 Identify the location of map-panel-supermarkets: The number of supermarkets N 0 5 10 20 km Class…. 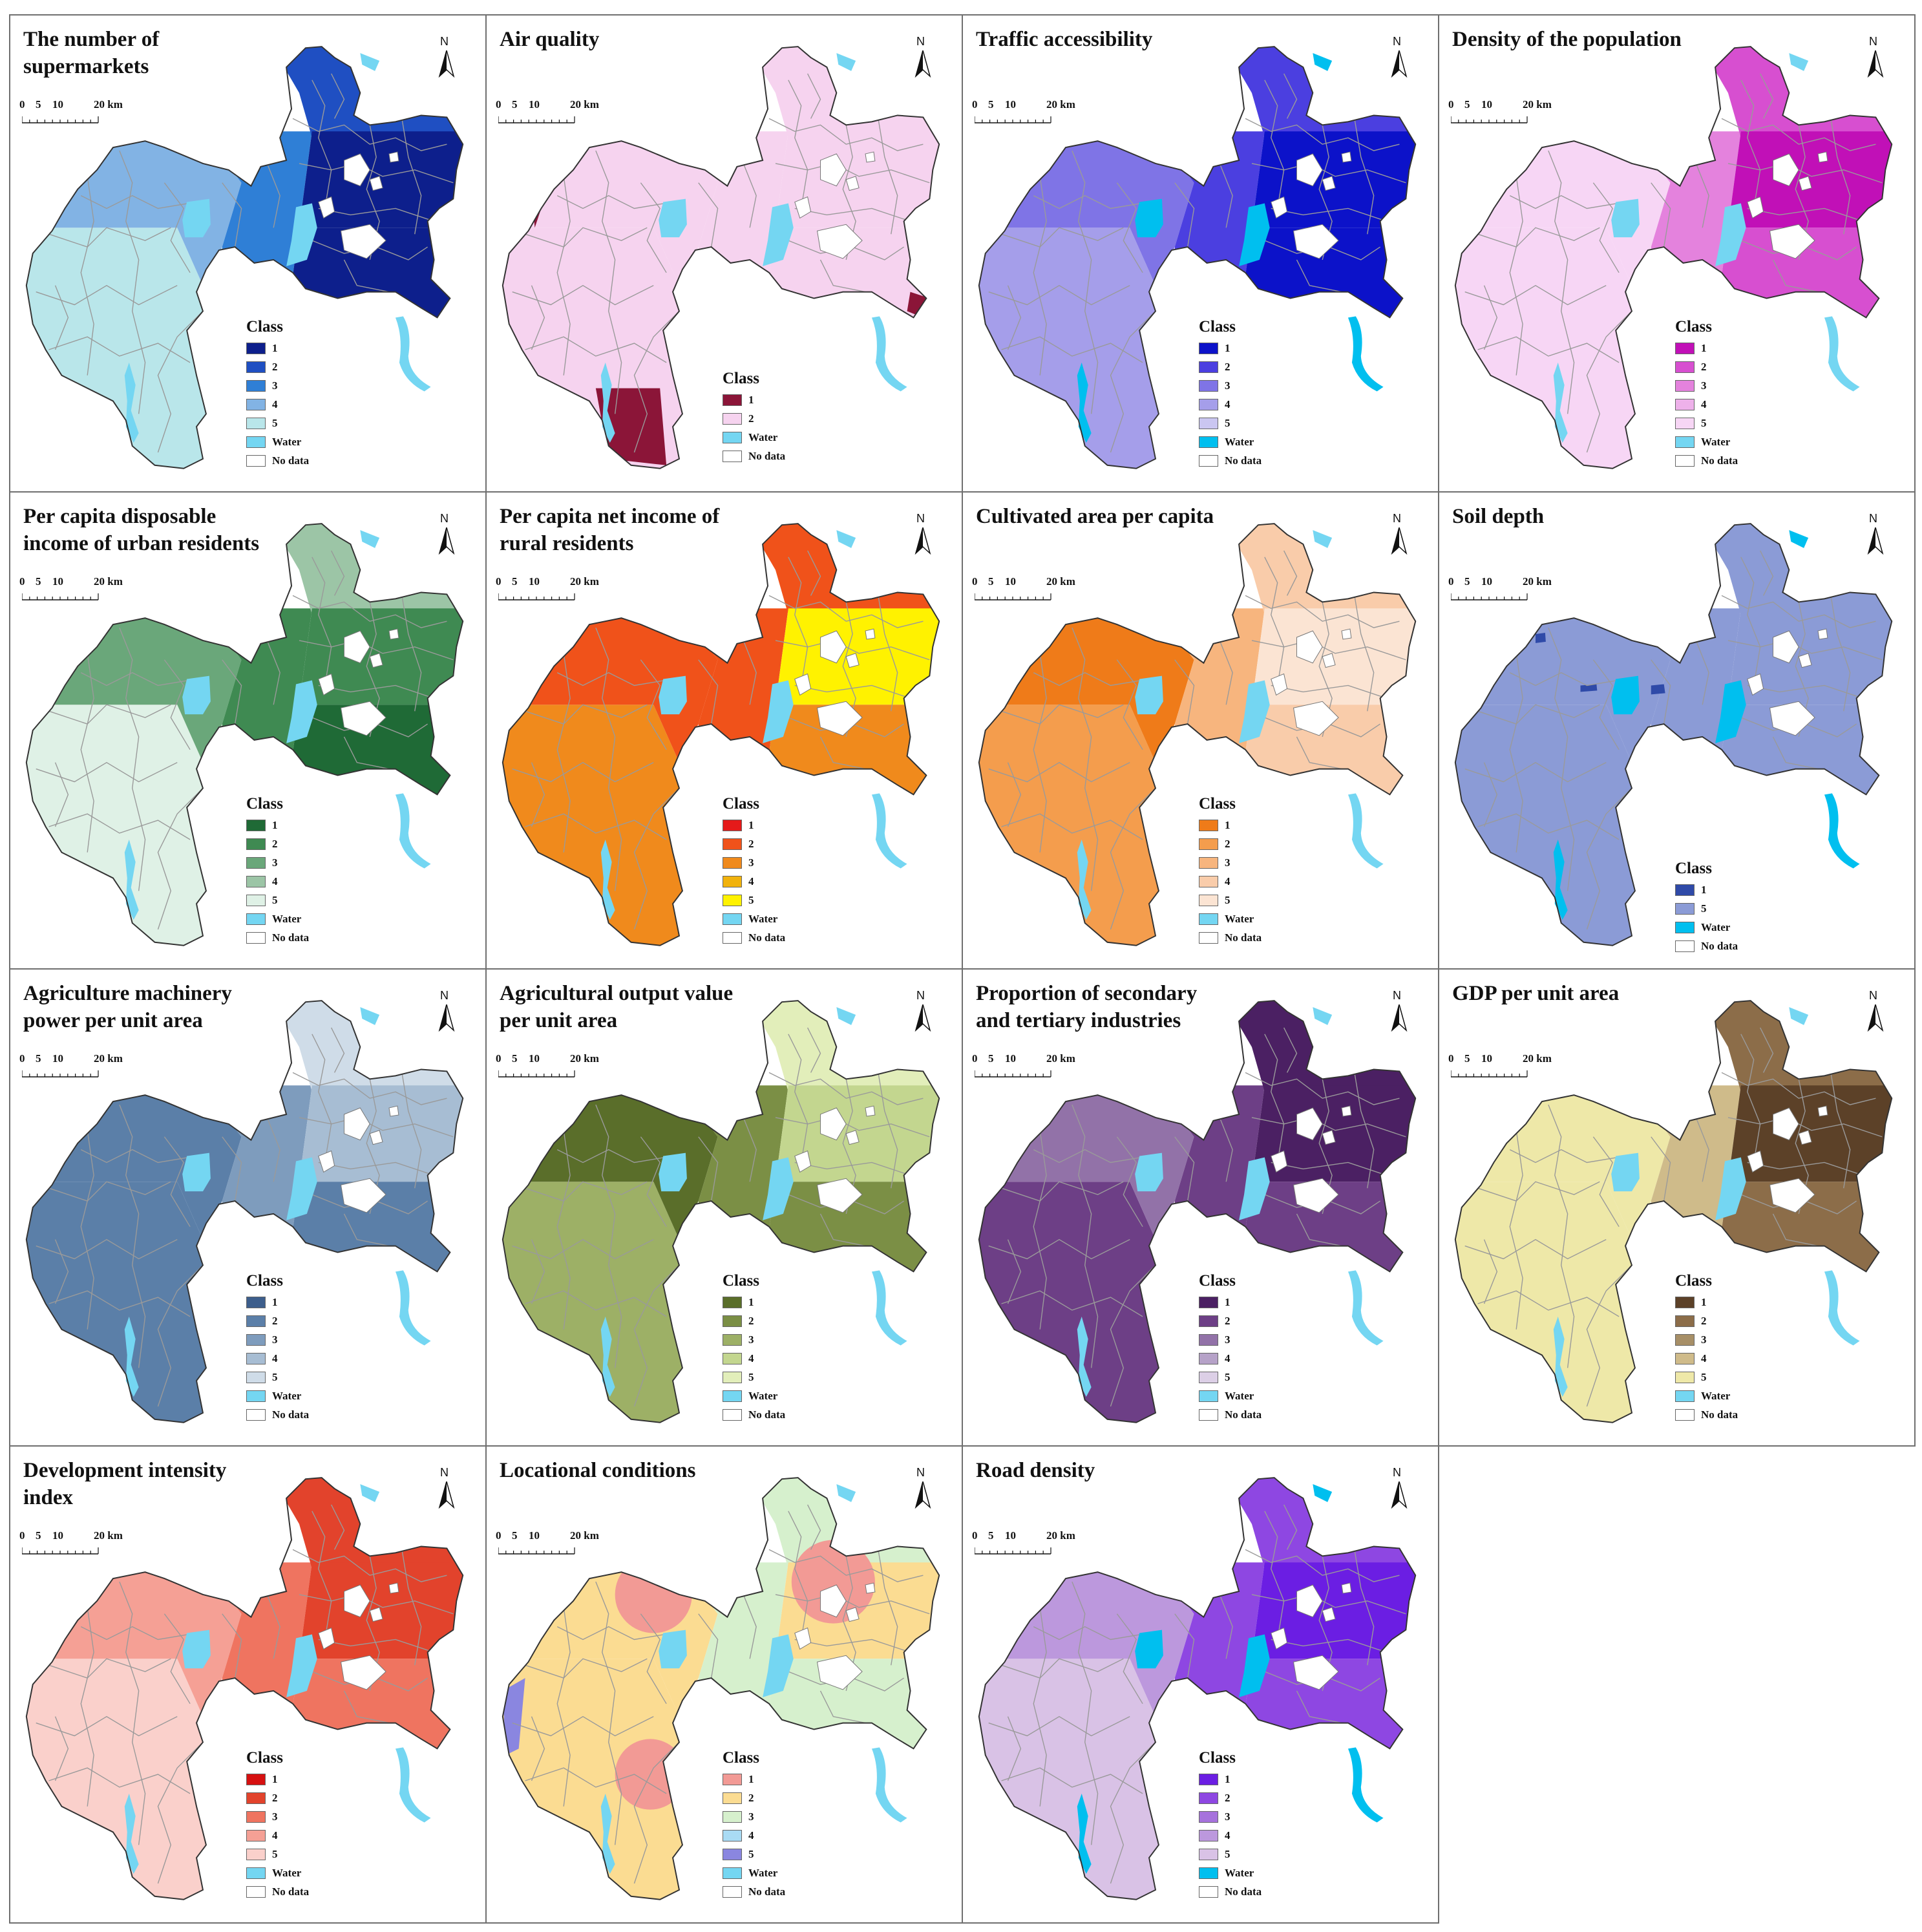
(248, 254).